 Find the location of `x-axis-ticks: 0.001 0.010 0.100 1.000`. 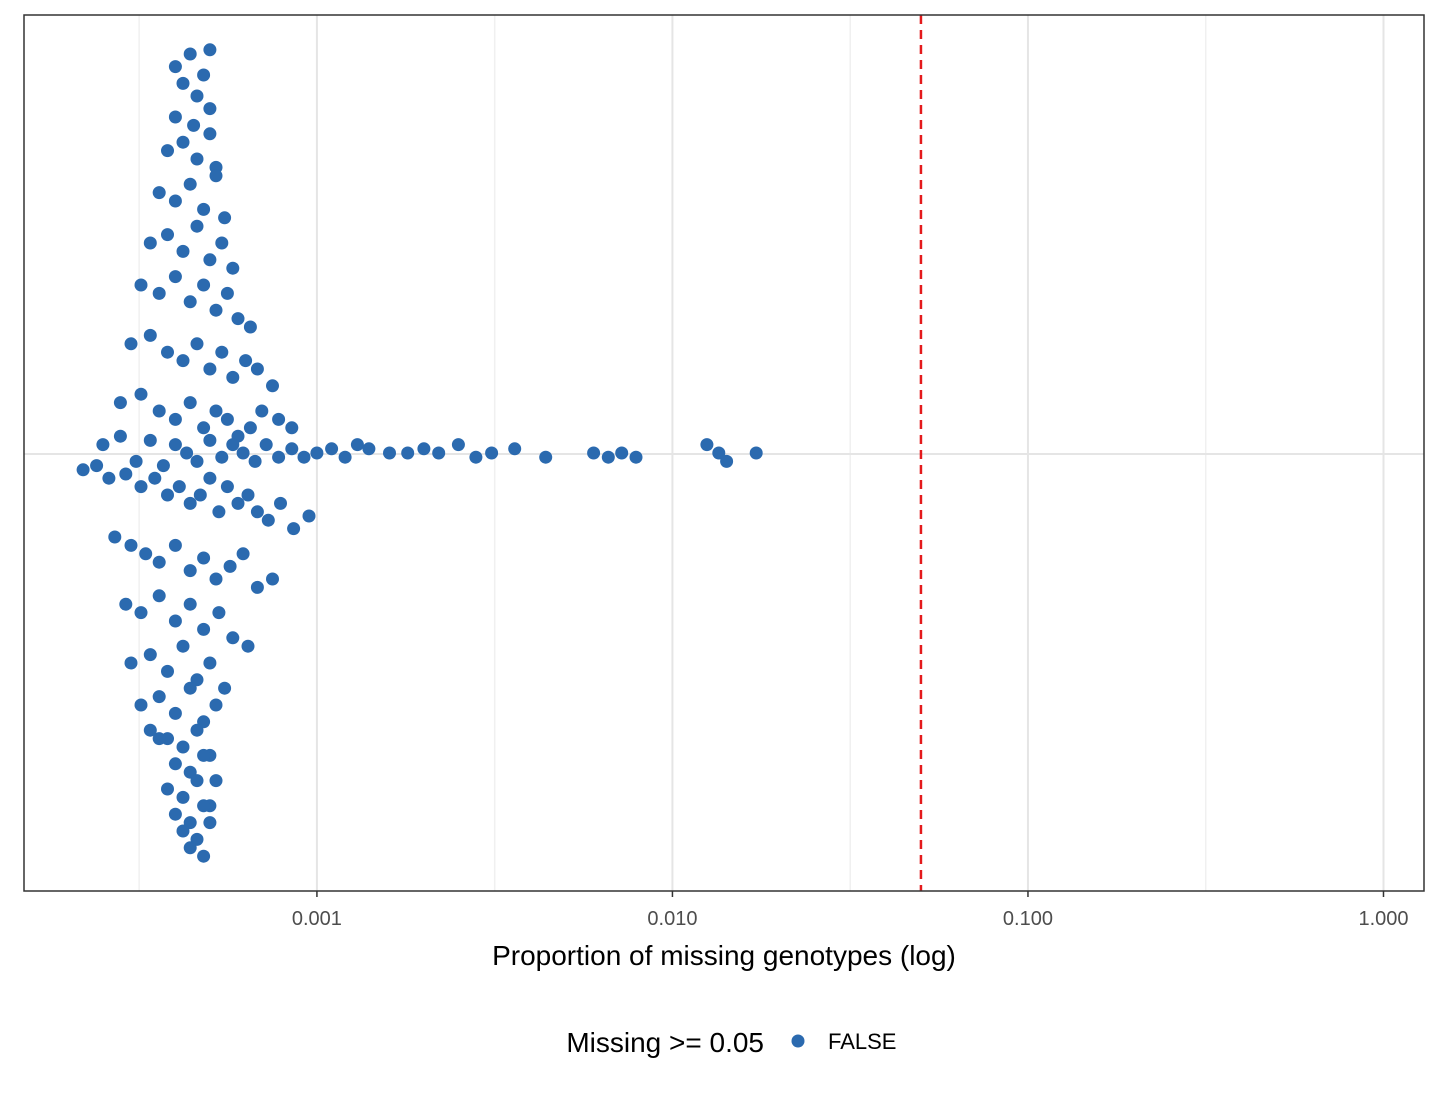

x-axis-ticks: 0.001 0.010 0.100 1.000 is located at coordinates (850, 910).